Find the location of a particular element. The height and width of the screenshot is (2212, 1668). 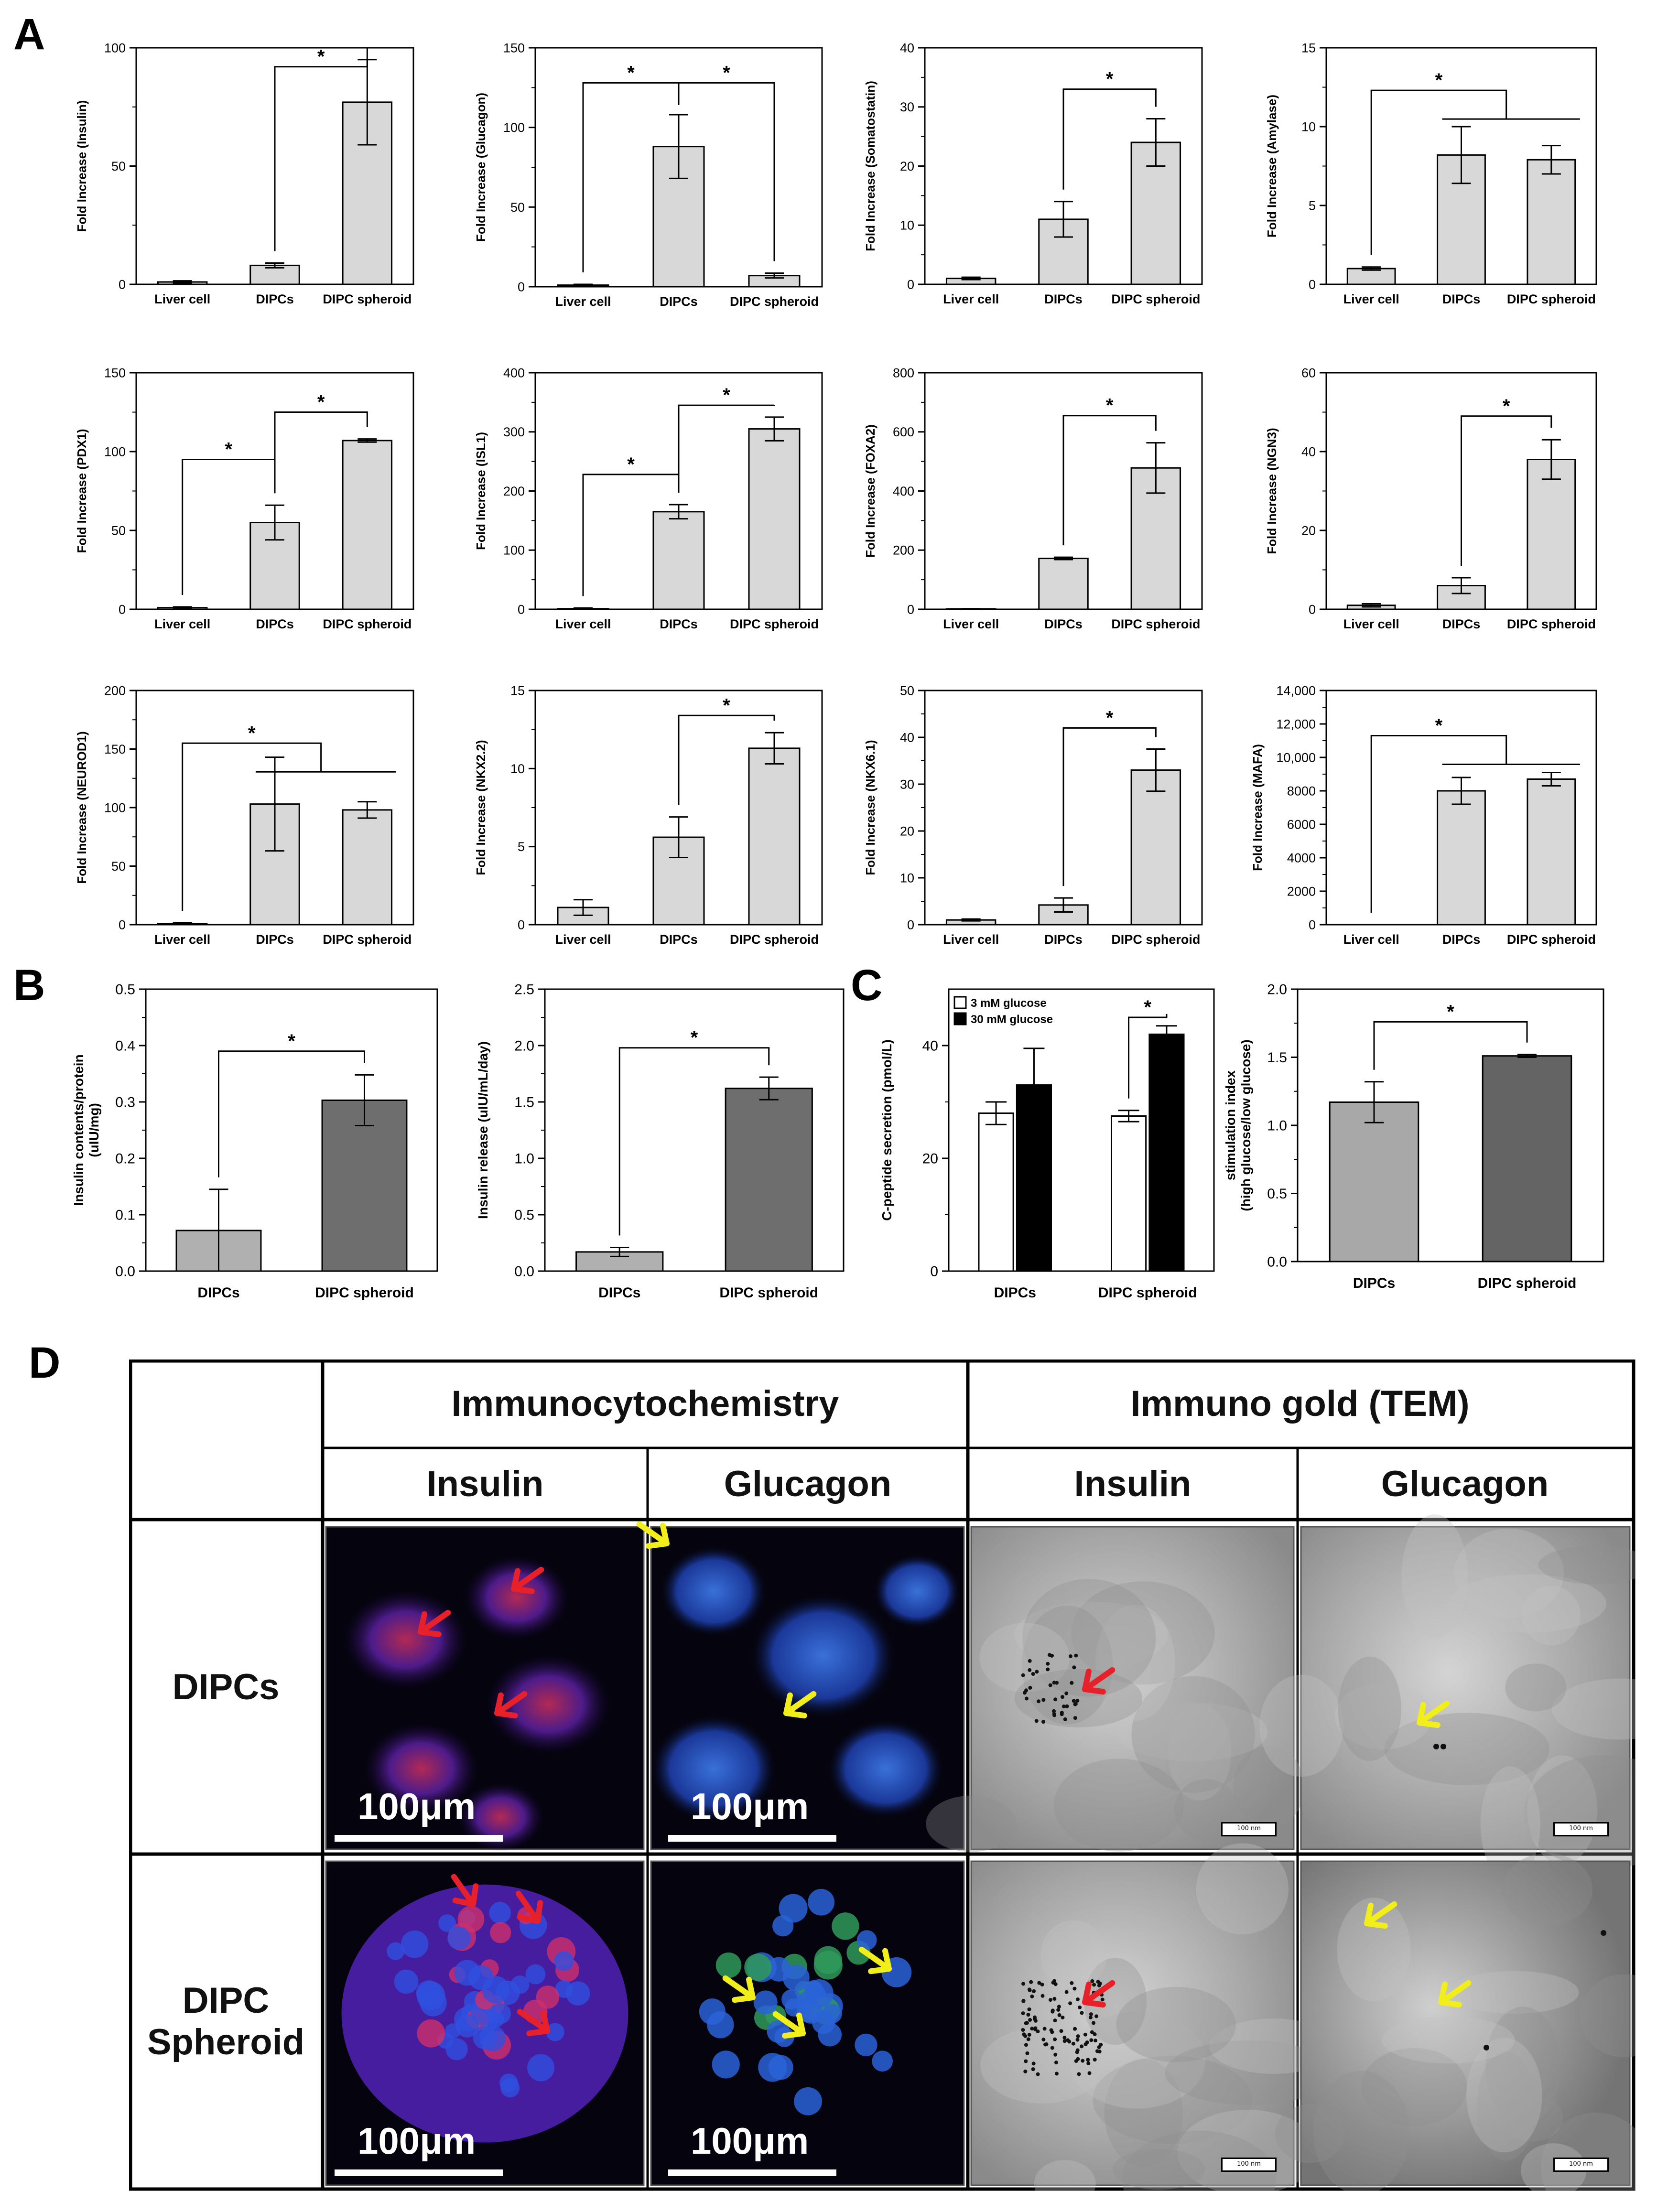

y-tick-label: 30 is located at coordinates (907, 784).